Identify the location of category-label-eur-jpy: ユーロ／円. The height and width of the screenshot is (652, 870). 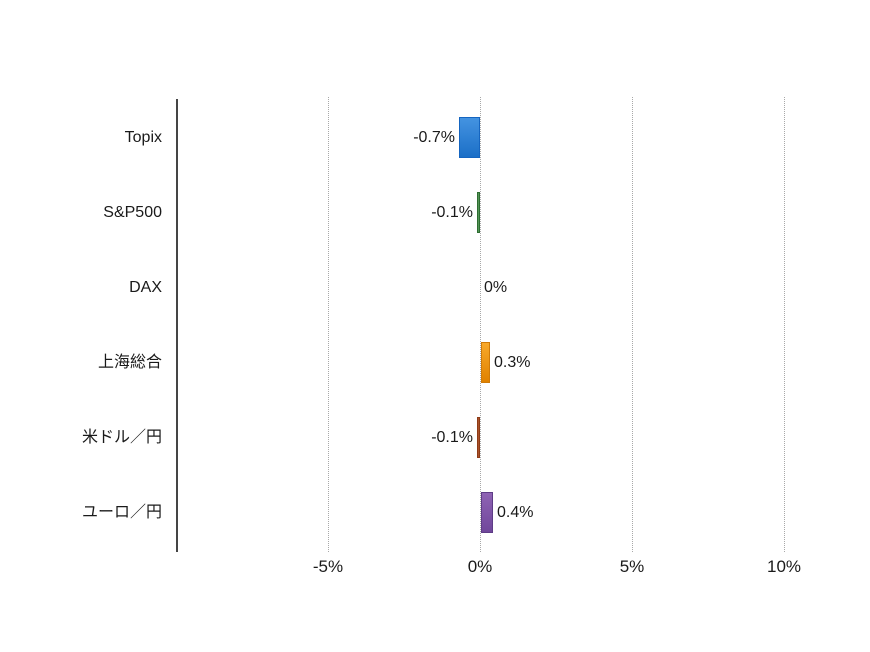
(121, 512).